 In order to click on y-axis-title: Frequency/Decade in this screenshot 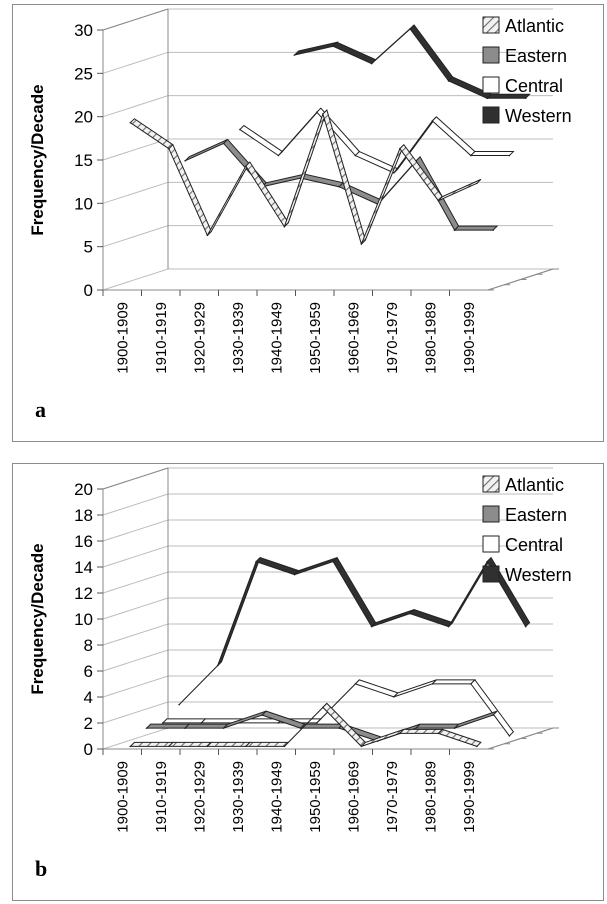, I will do `click(37, 159)`.